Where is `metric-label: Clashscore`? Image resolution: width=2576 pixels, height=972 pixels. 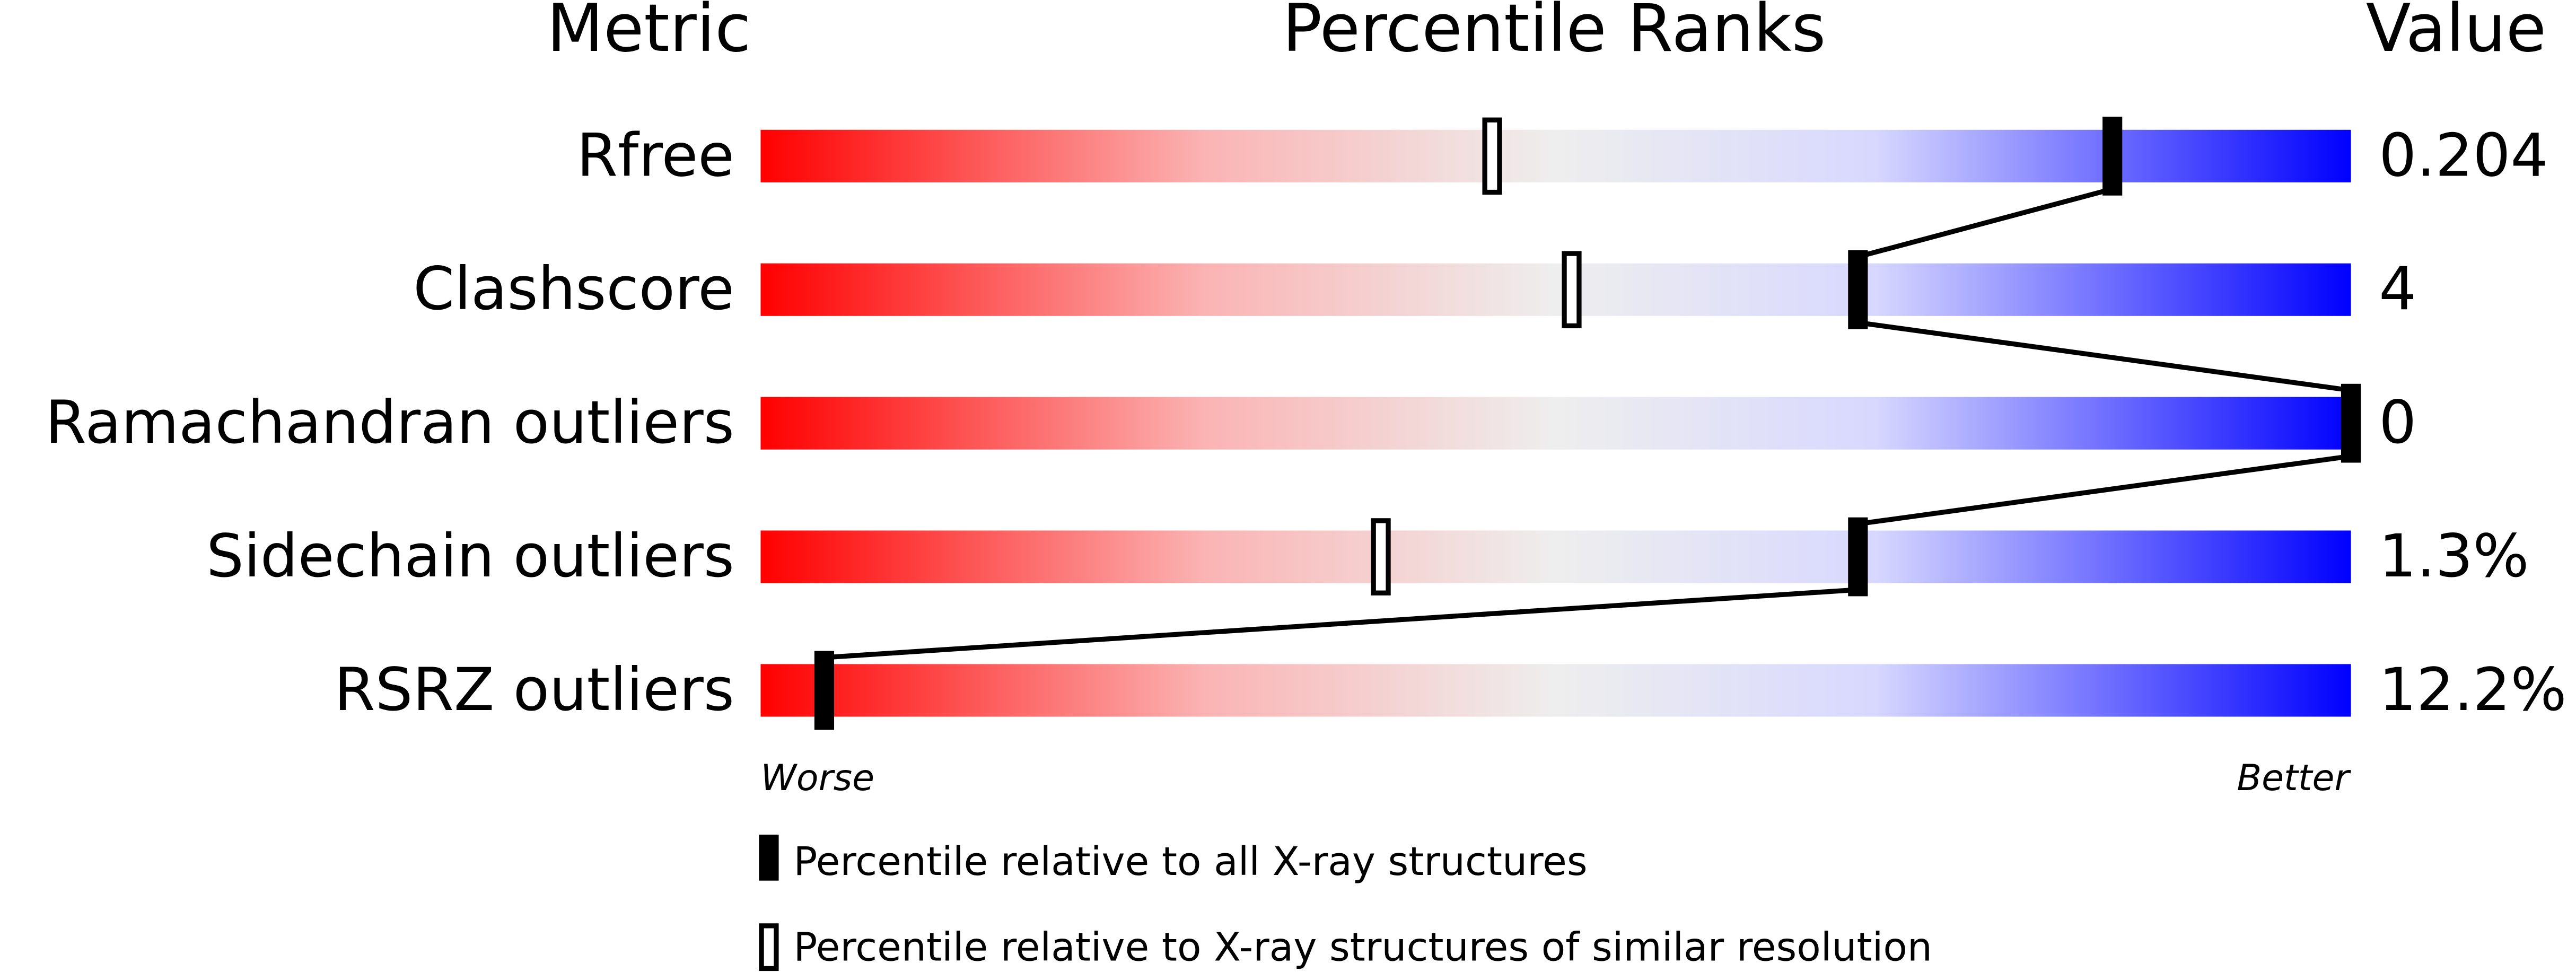
metric-label: Clashscore is located at coordinates (573, 289).